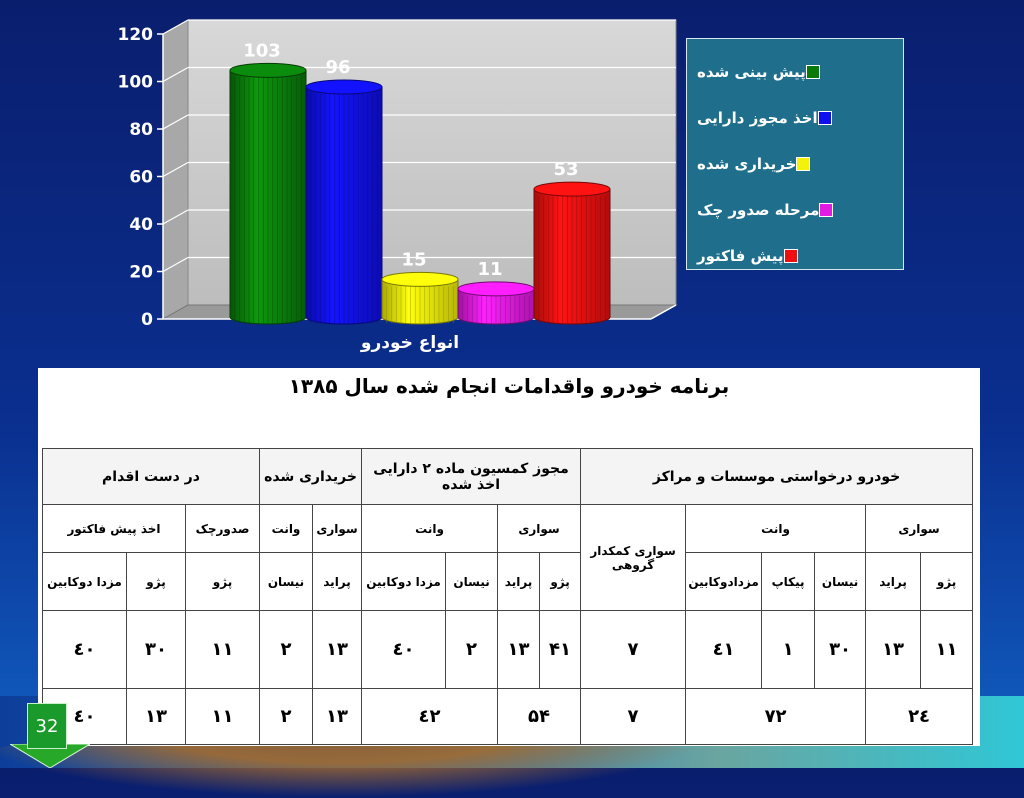  I want to click on y-tick-label: 80, so click(141, 130).